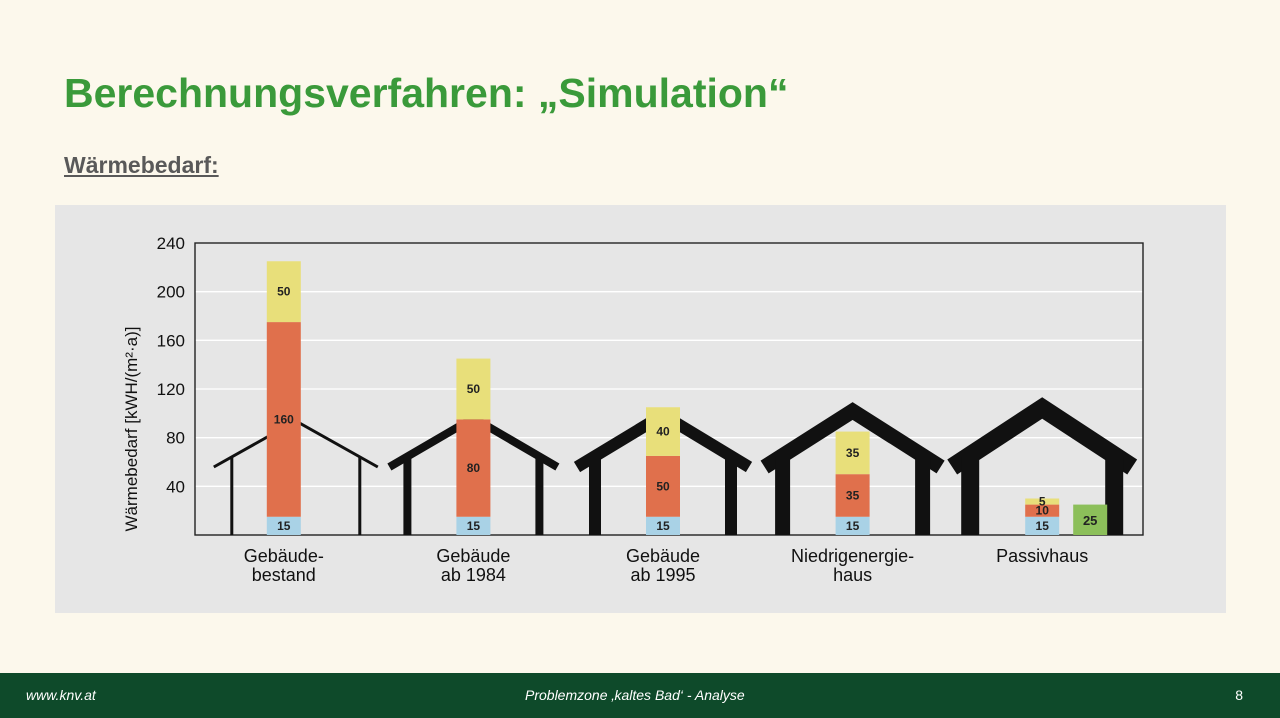  I want to click on category-label: ab 1984, so click(473, 575).